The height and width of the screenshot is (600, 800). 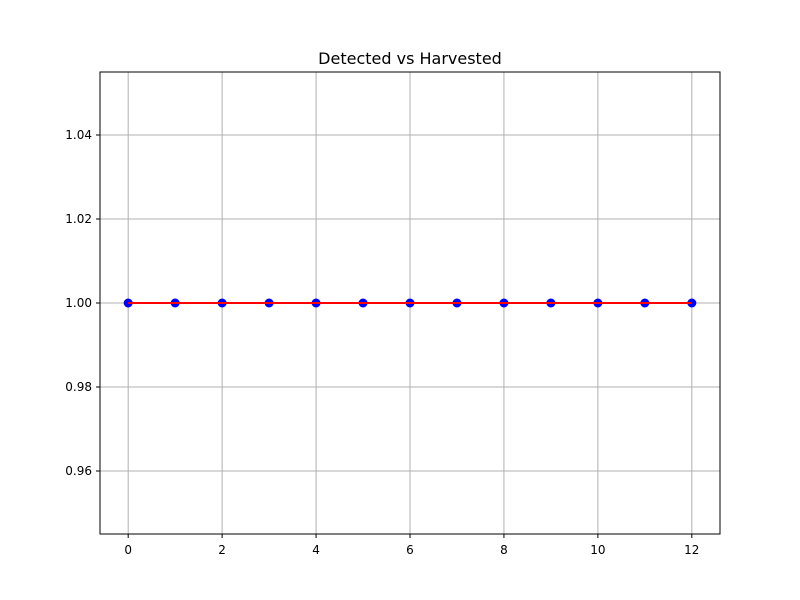 I want to click on x-tick-label: 6, so click(x=410, y=550).